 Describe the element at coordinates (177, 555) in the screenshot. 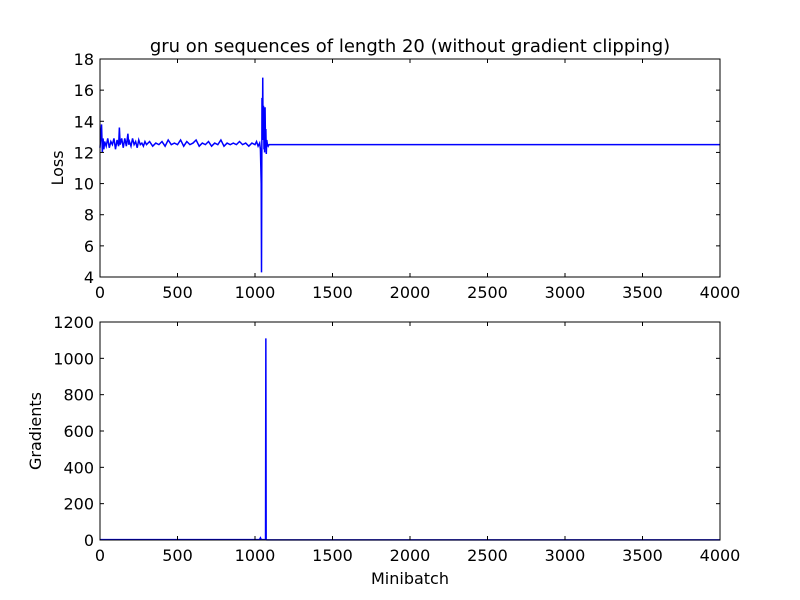

I see `gradients-x-tick-label: 500` at that location.